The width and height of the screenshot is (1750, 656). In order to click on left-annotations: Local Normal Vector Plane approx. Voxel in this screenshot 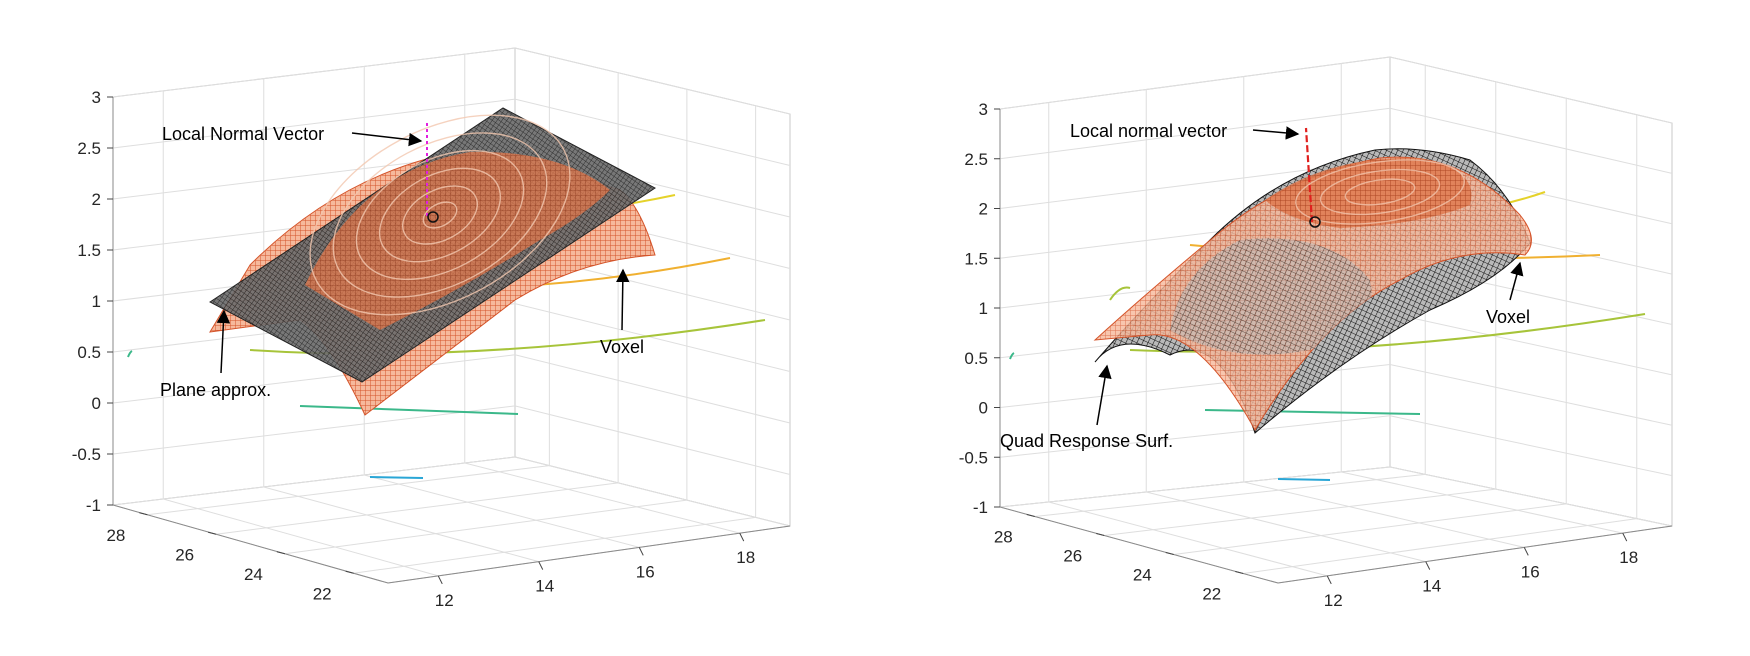, I will do `click(402, 262)`.